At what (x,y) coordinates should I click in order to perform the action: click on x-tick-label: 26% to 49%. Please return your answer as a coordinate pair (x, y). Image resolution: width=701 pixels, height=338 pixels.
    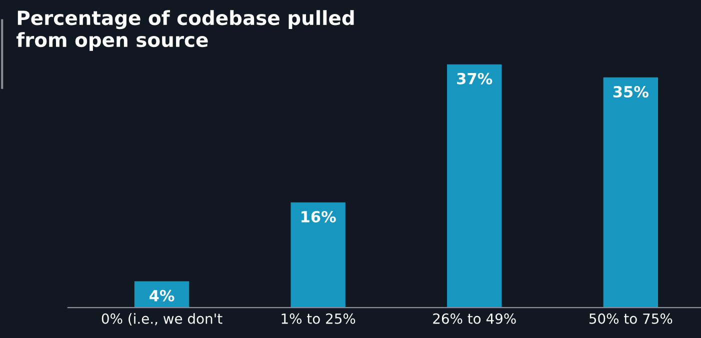
    Looking at the image, I should click on (474, 318).